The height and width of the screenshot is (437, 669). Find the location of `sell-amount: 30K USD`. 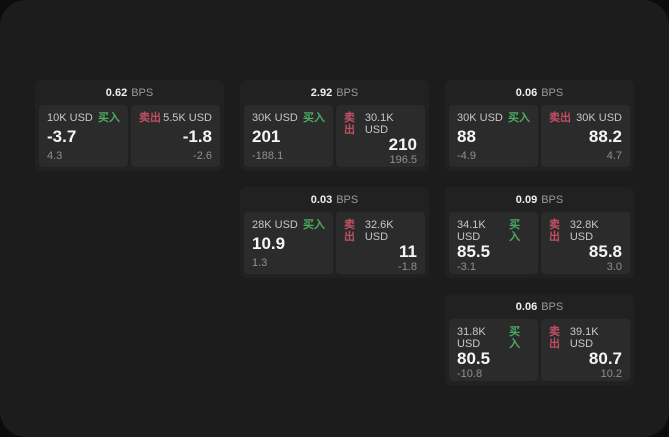

sell-amount: 30K USD is located at coordinates (599, 118).